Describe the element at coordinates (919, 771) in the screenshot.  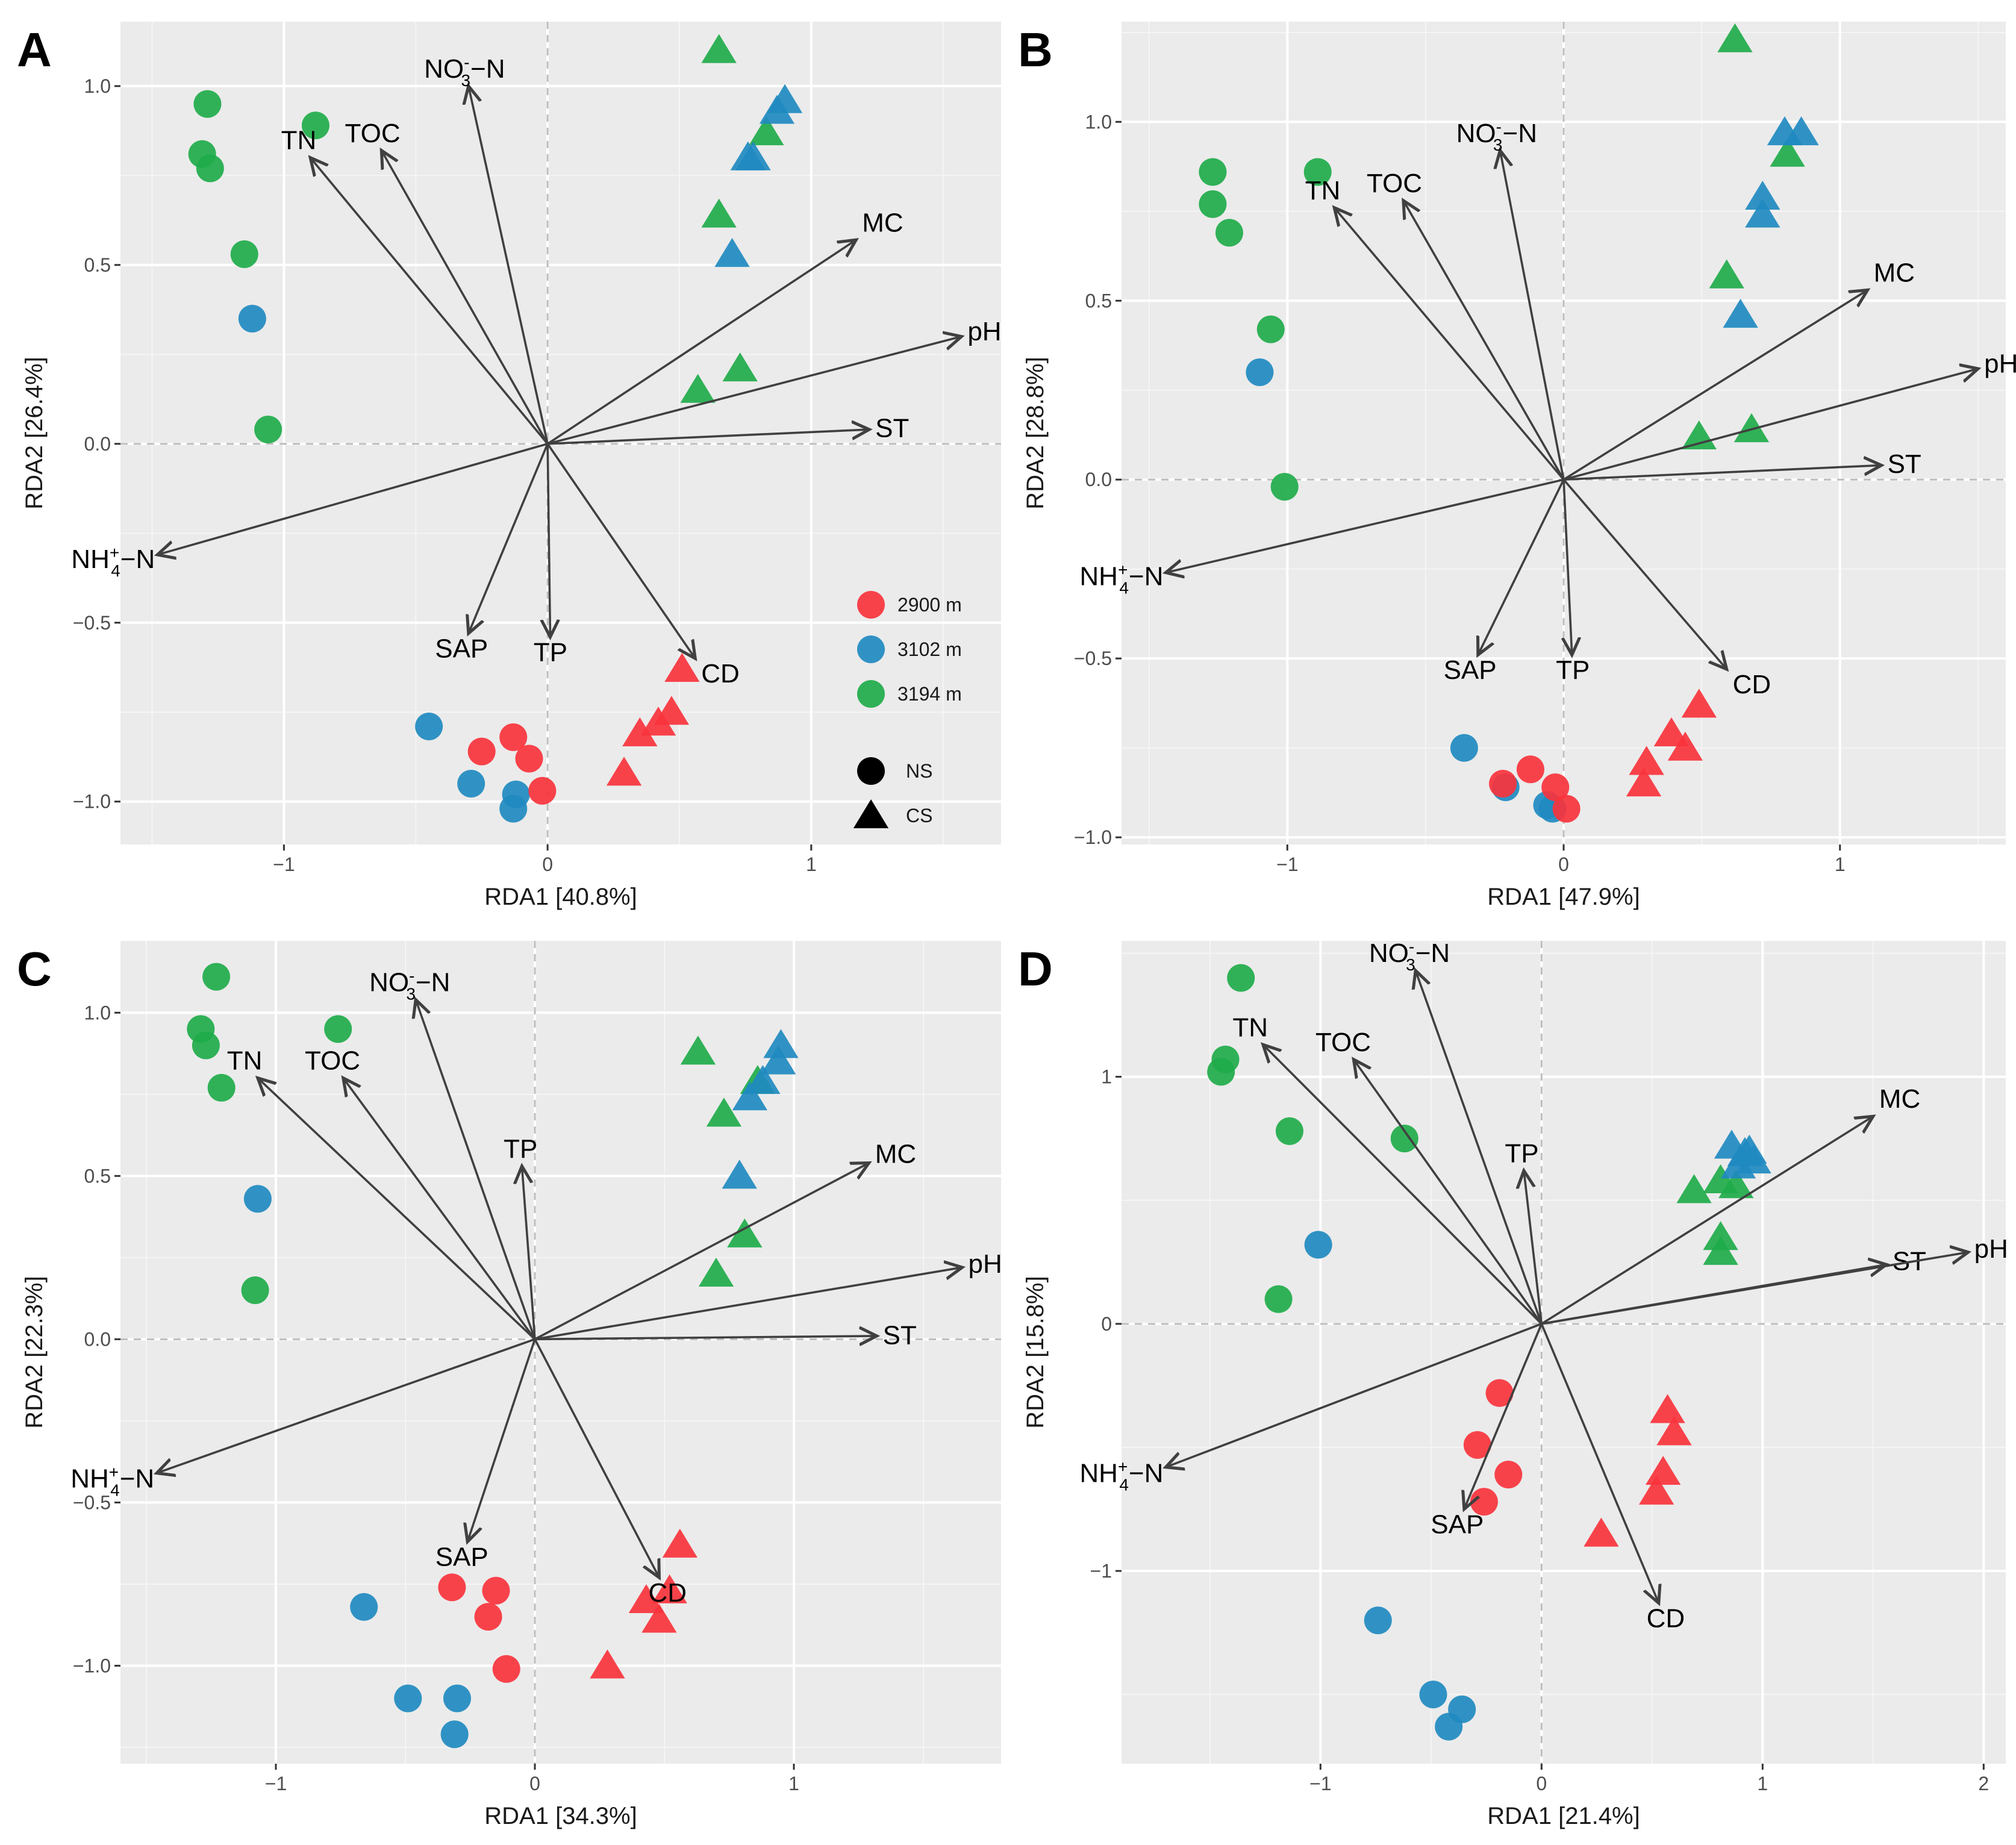
I see `legend-label: NS` at that location.